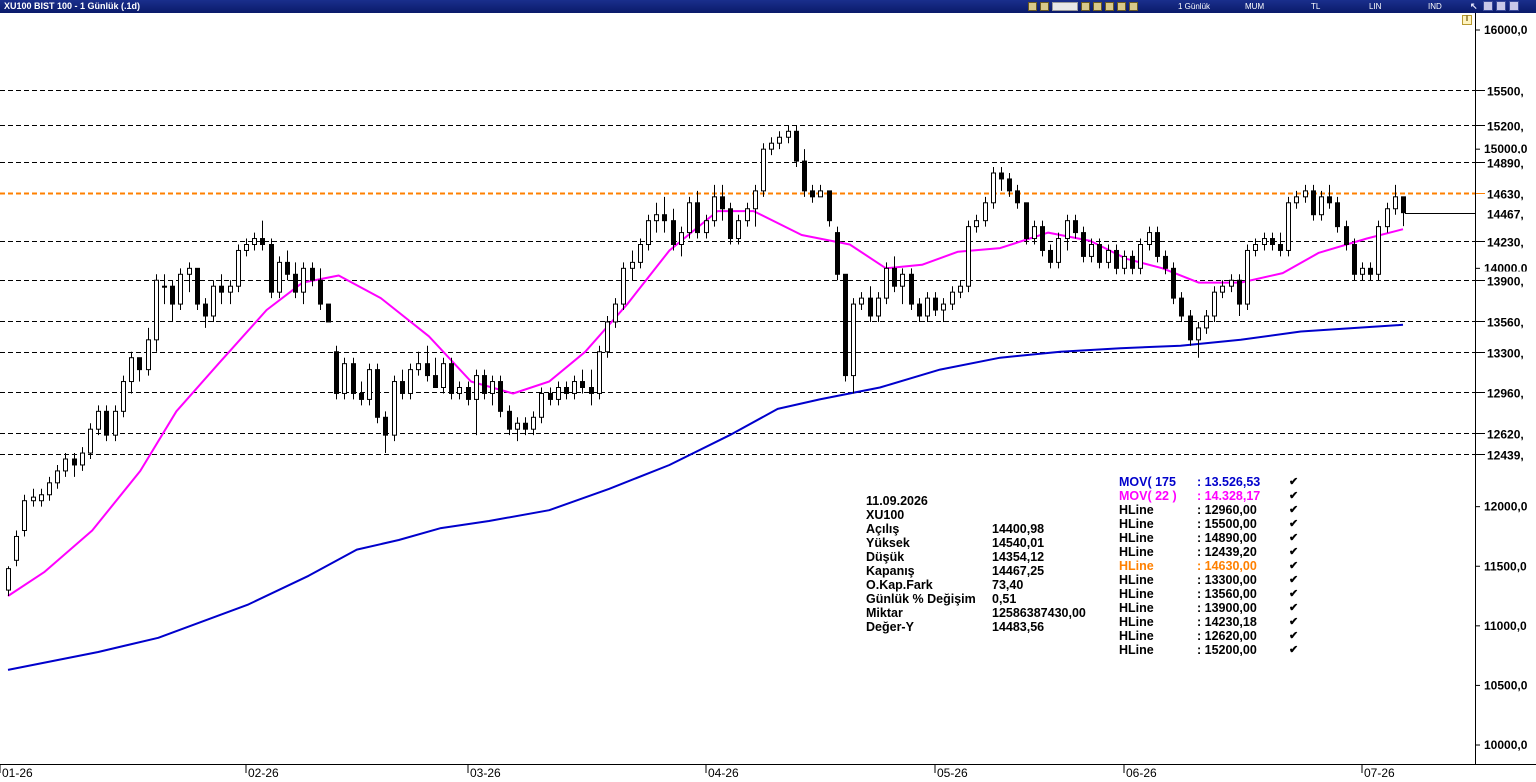  Describe the element at coordinates (1255, 6) in the screenshot. I see `chart-type-option: MUM` at that location.